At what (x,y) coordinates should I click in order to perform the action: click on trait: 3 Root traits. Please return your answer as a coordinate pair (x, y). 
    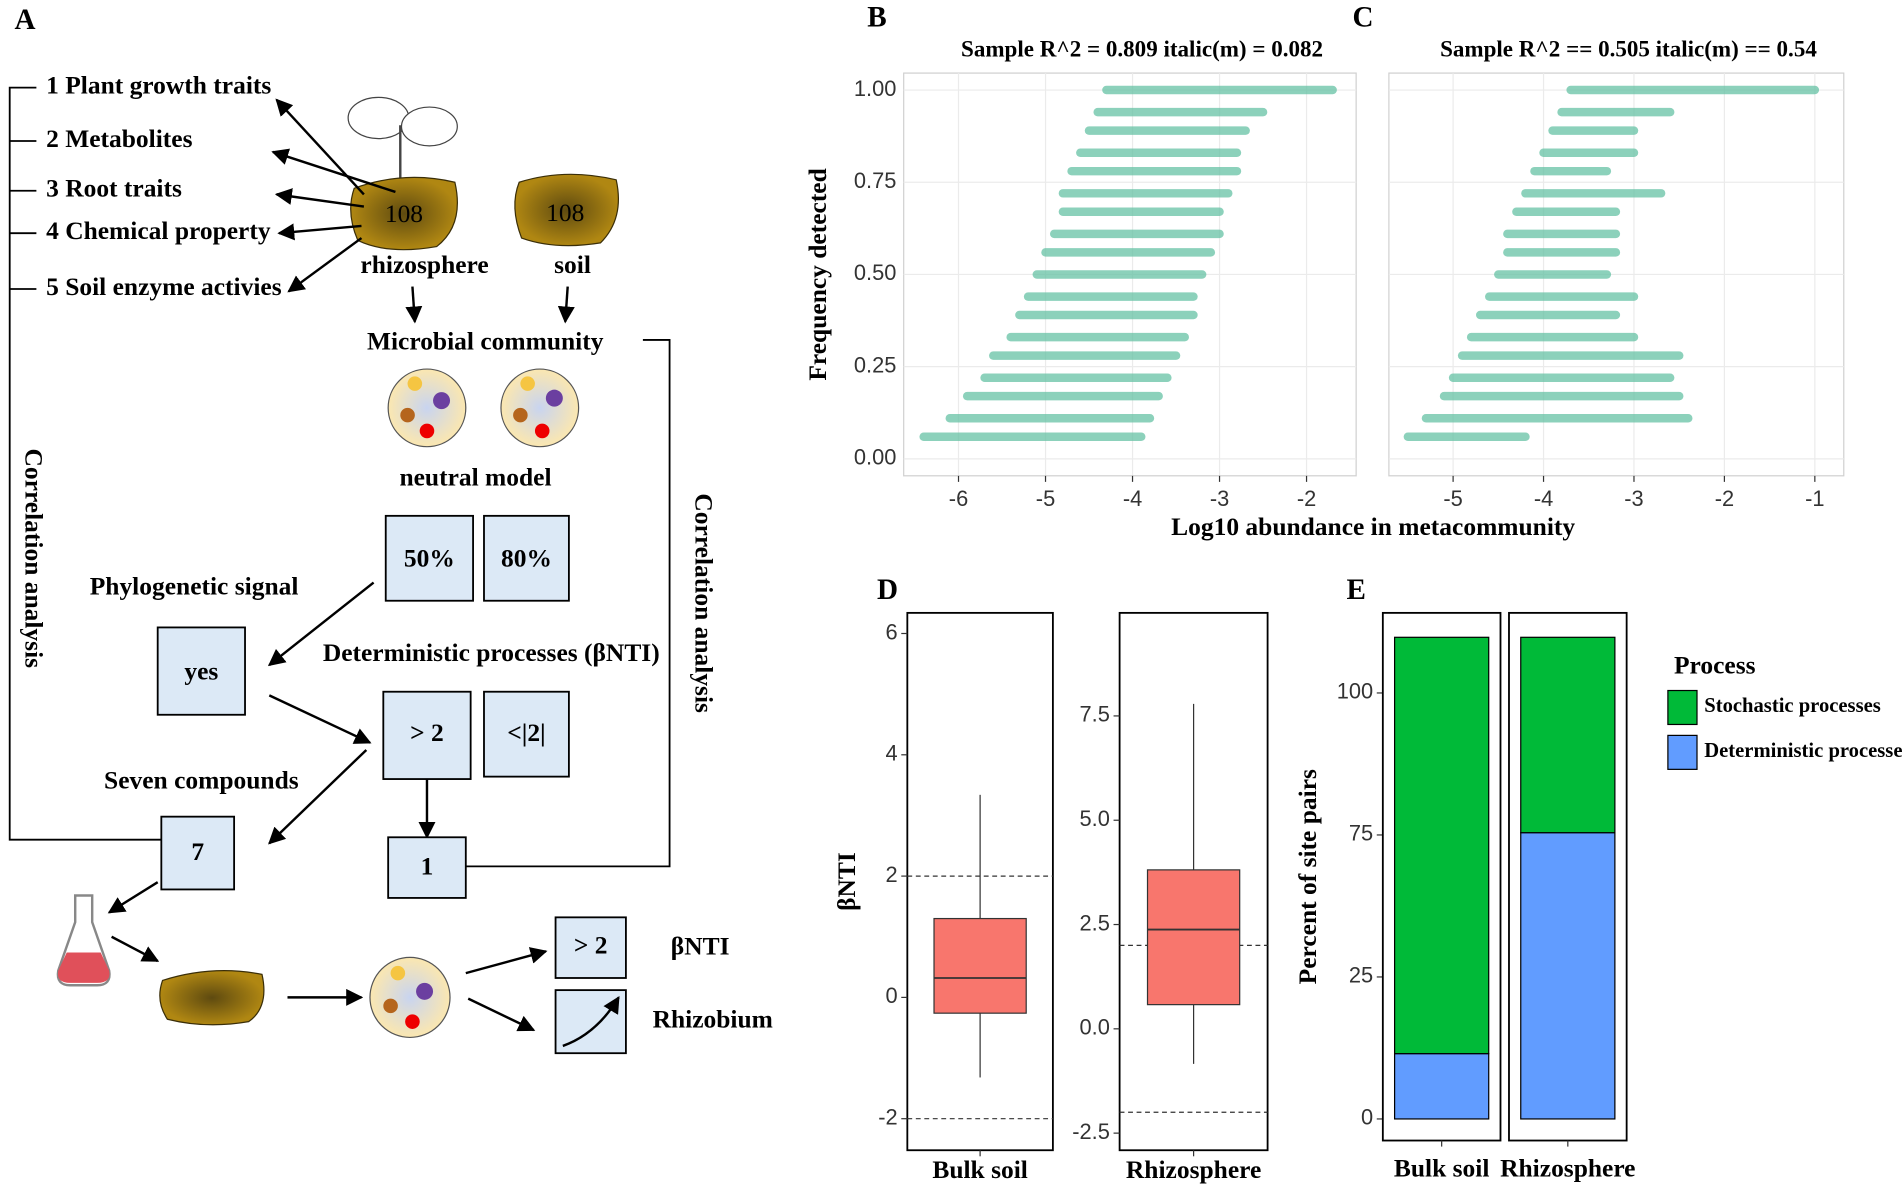
    Looking at the image, I should click on (114, 188).